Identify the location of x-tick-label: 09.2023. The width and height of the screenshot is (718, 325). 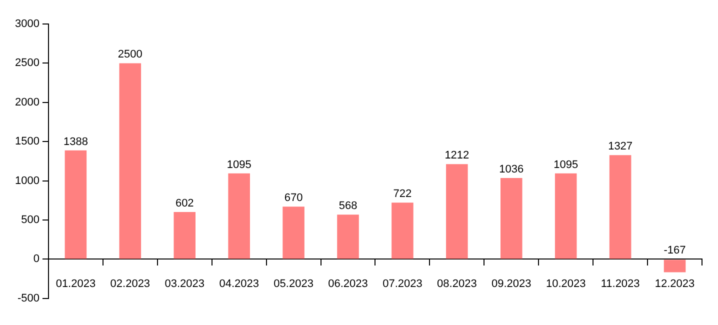
(512, 284).